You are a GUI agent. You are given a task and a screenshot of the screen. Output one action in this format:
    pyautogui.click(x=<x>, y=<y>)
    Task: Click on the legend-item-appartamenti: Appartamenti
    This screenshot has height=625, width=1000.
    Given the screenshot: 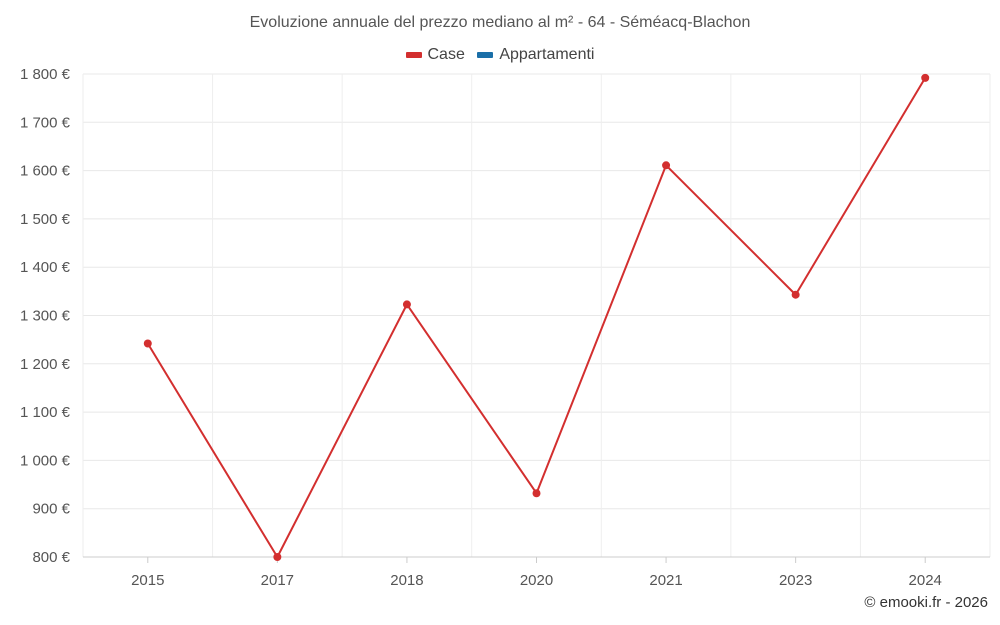 What is the action you would take?
    pyautogui.click(x=535, y=55)
    